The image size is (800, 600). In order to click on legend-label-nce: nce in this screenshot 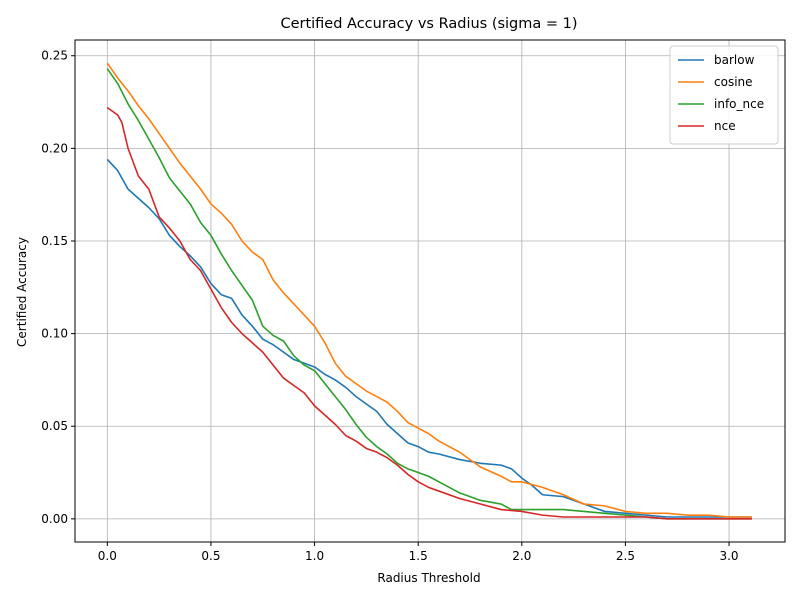, I will do `click(725, 126)`.